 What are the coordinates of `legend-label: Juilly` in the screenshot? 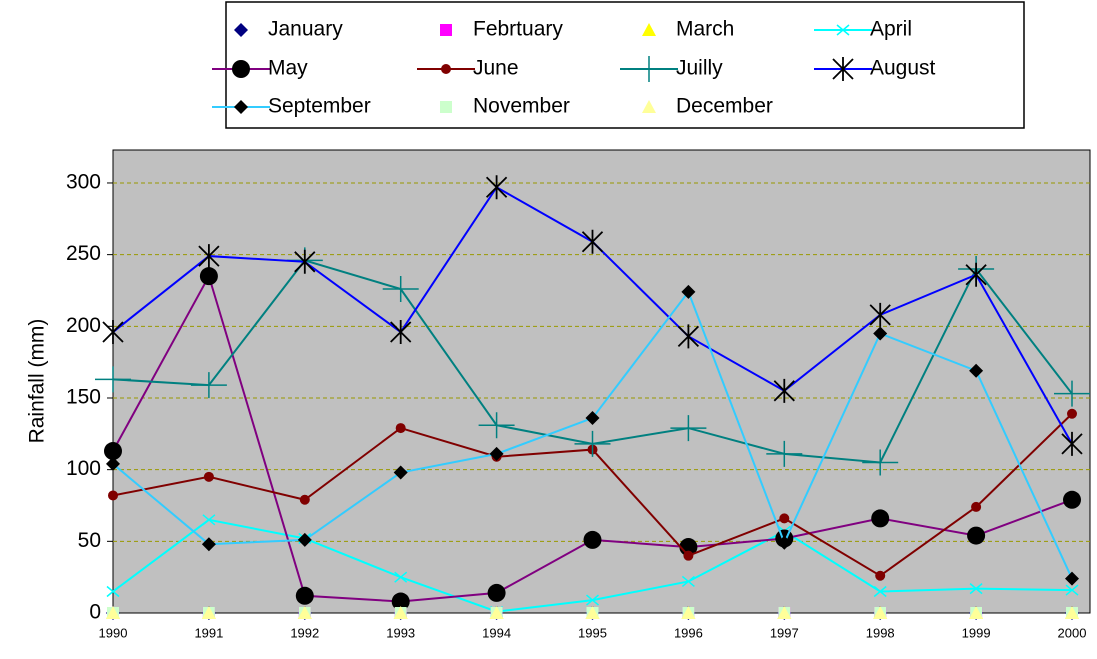 It's located at (699, 68).